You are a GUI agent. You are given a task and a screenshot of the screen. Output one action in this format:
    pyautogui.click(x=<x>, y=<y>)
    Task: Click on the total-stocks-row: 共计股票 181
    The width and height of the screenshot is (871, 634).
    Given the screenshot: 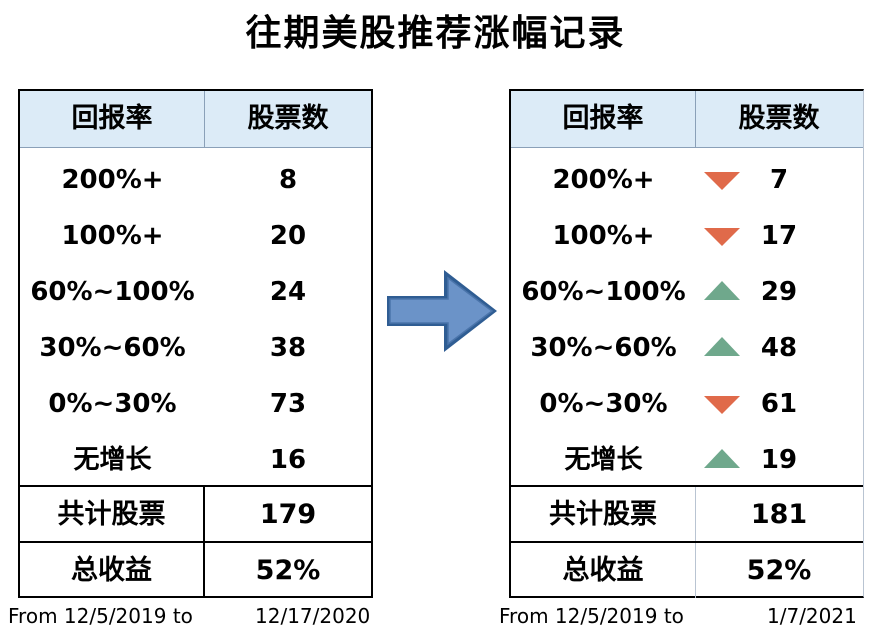 What is the action you would take?
    pyautogui.click(x=687, y=513)
    